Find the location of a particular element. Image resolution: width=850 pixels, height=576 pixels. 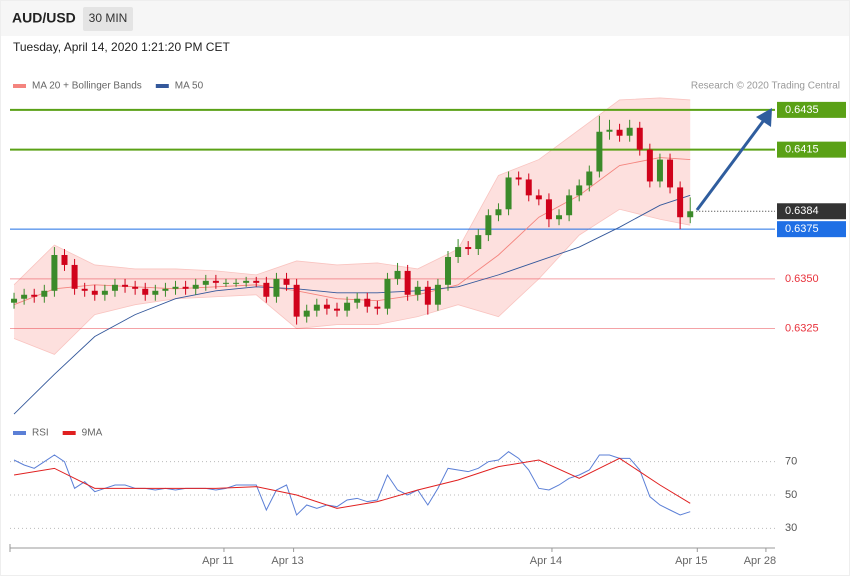

legend-label: 9MA is located at coordinates (92, 433).